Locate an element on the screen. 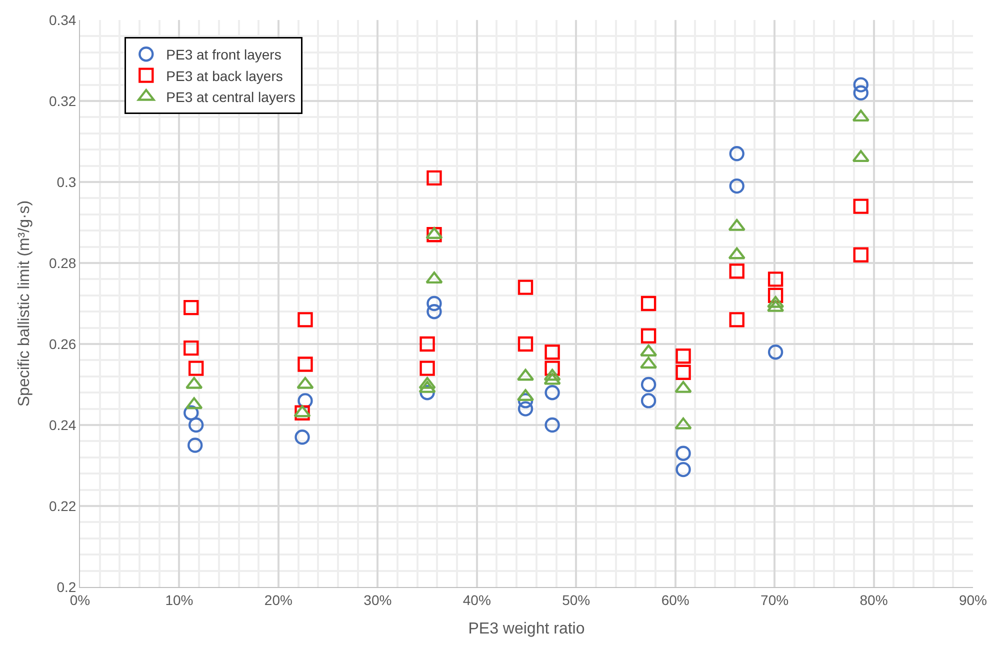 This screenshot has height=647, width=999. x-tick-label: 20% is located at coordinates (278, 600).